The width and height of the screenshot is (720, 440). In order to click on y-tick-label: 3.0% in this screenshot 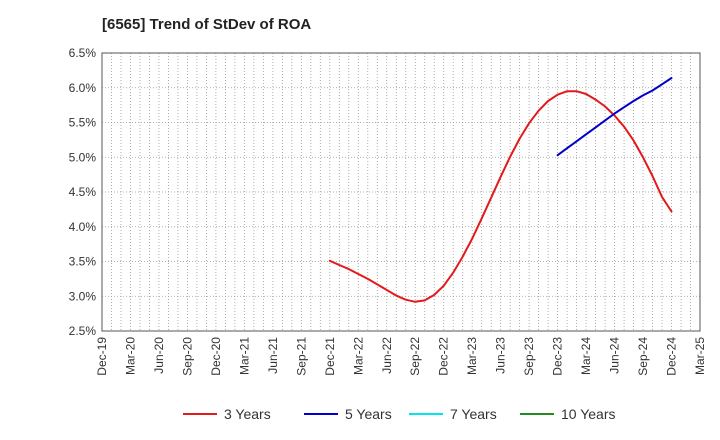, I will do `click(83, 296)`.